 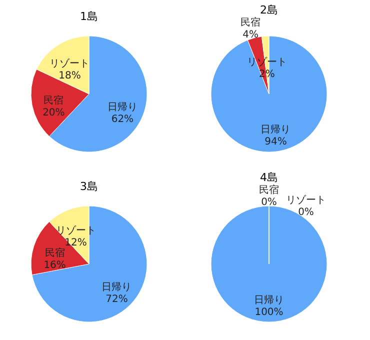 What do you see at coordinates (269, 9) in the screenshot?
I see `chart-title: 2島` at bounding box center [269, 9].